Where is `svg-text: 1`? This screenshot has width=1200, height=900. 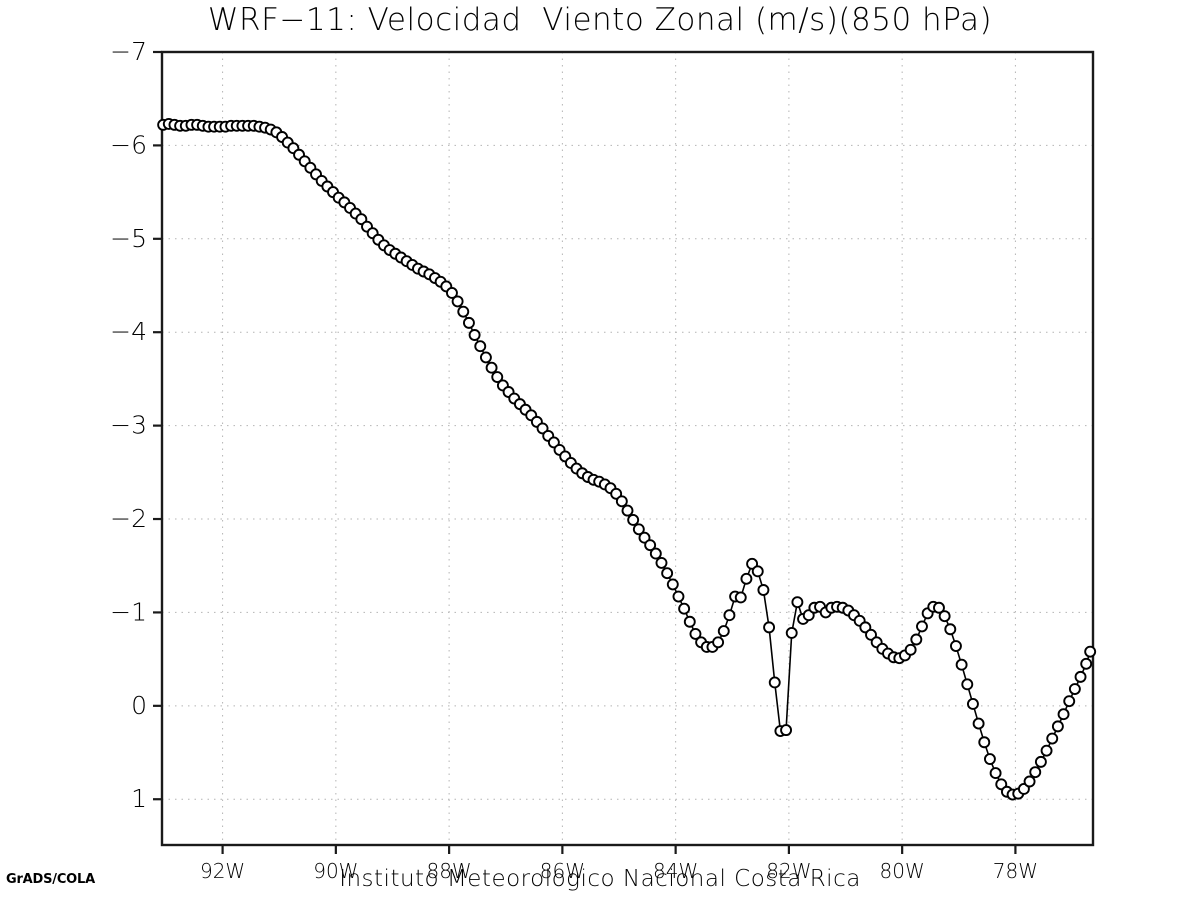
svg-text: 1 is located at coordinates (139, 798).